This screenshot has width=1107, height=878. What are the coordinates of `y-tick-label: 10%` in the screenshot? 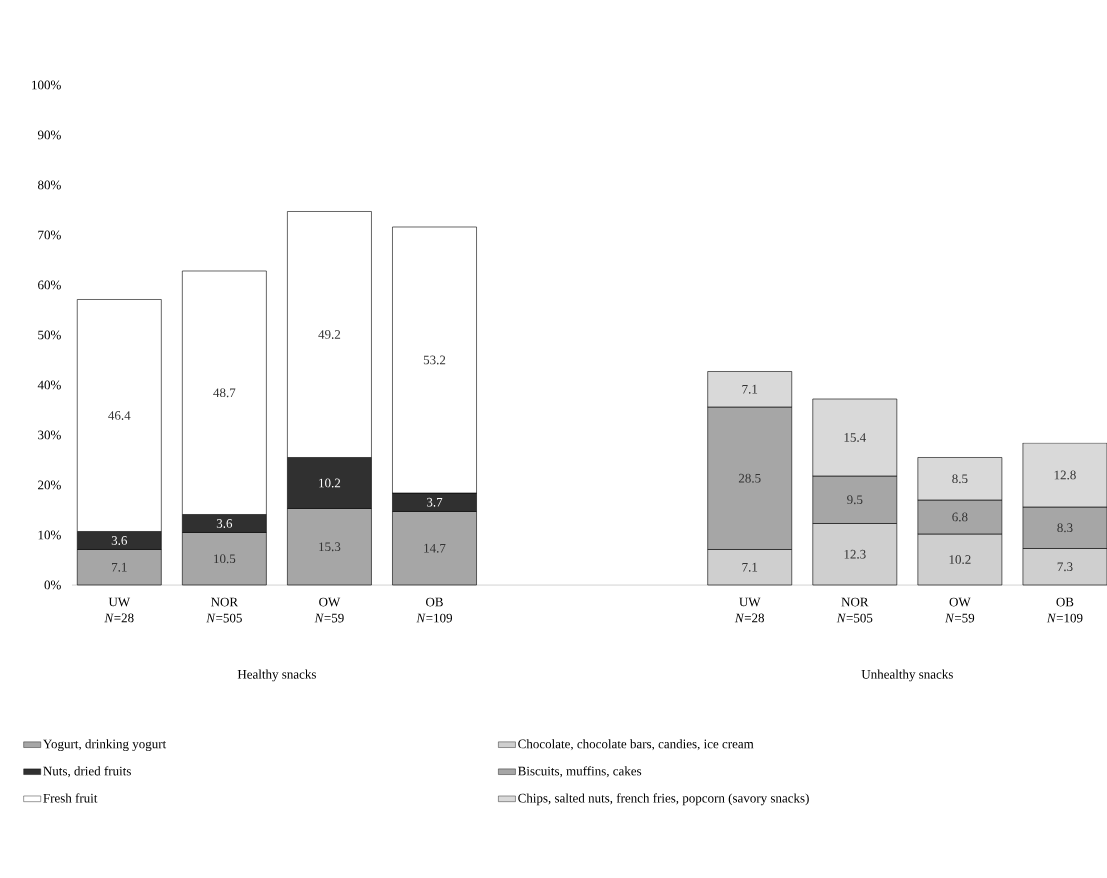 It's located at (49, 535).